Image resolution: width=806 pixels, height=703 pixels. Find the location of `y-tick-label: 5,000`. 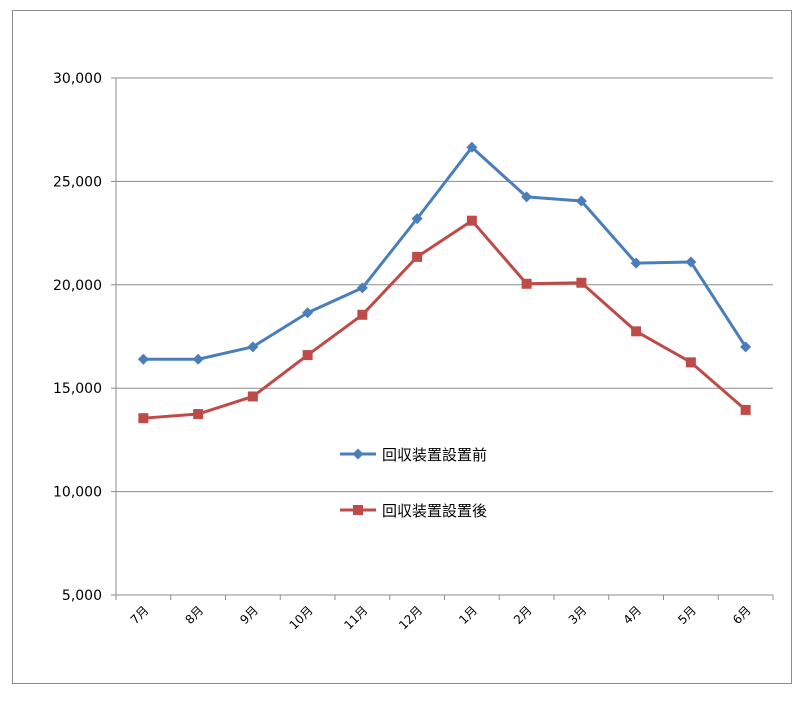

y-tick-label: 5,000 is located at coordinates (82, 596).